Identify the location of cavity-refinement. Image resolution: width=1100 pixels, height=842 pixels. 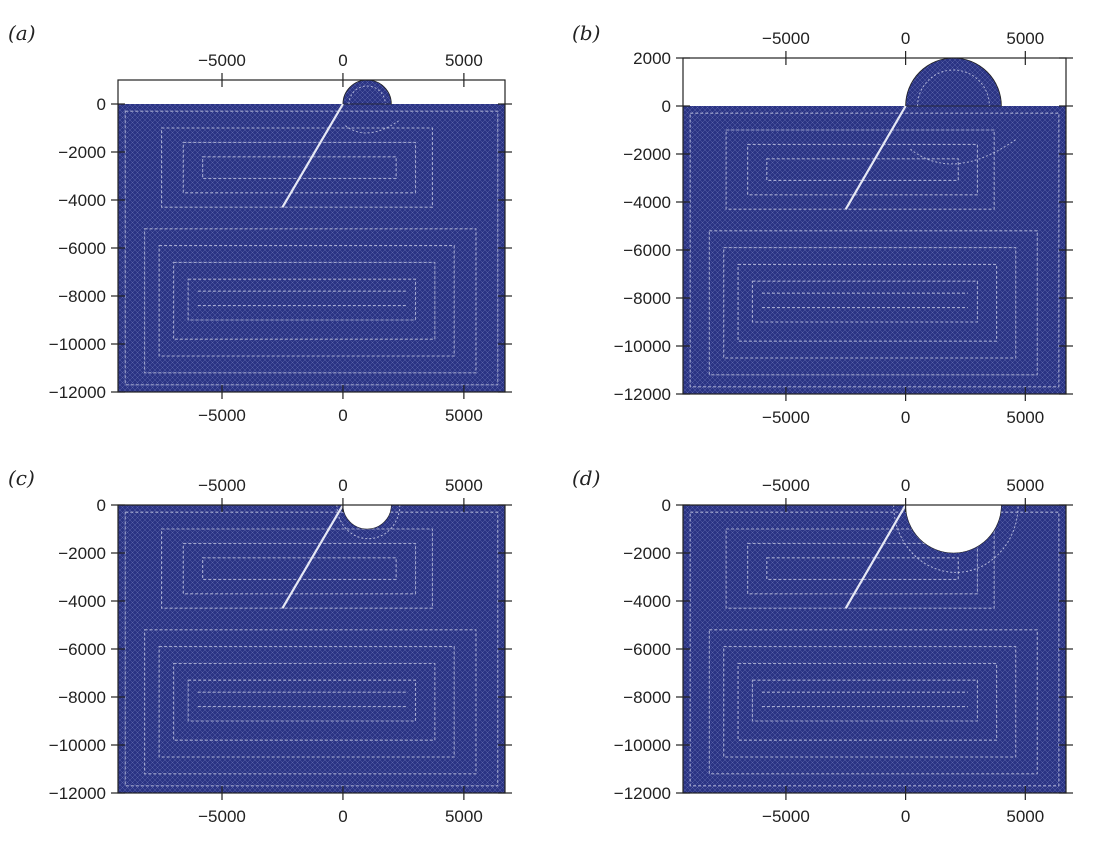
(956, 538).